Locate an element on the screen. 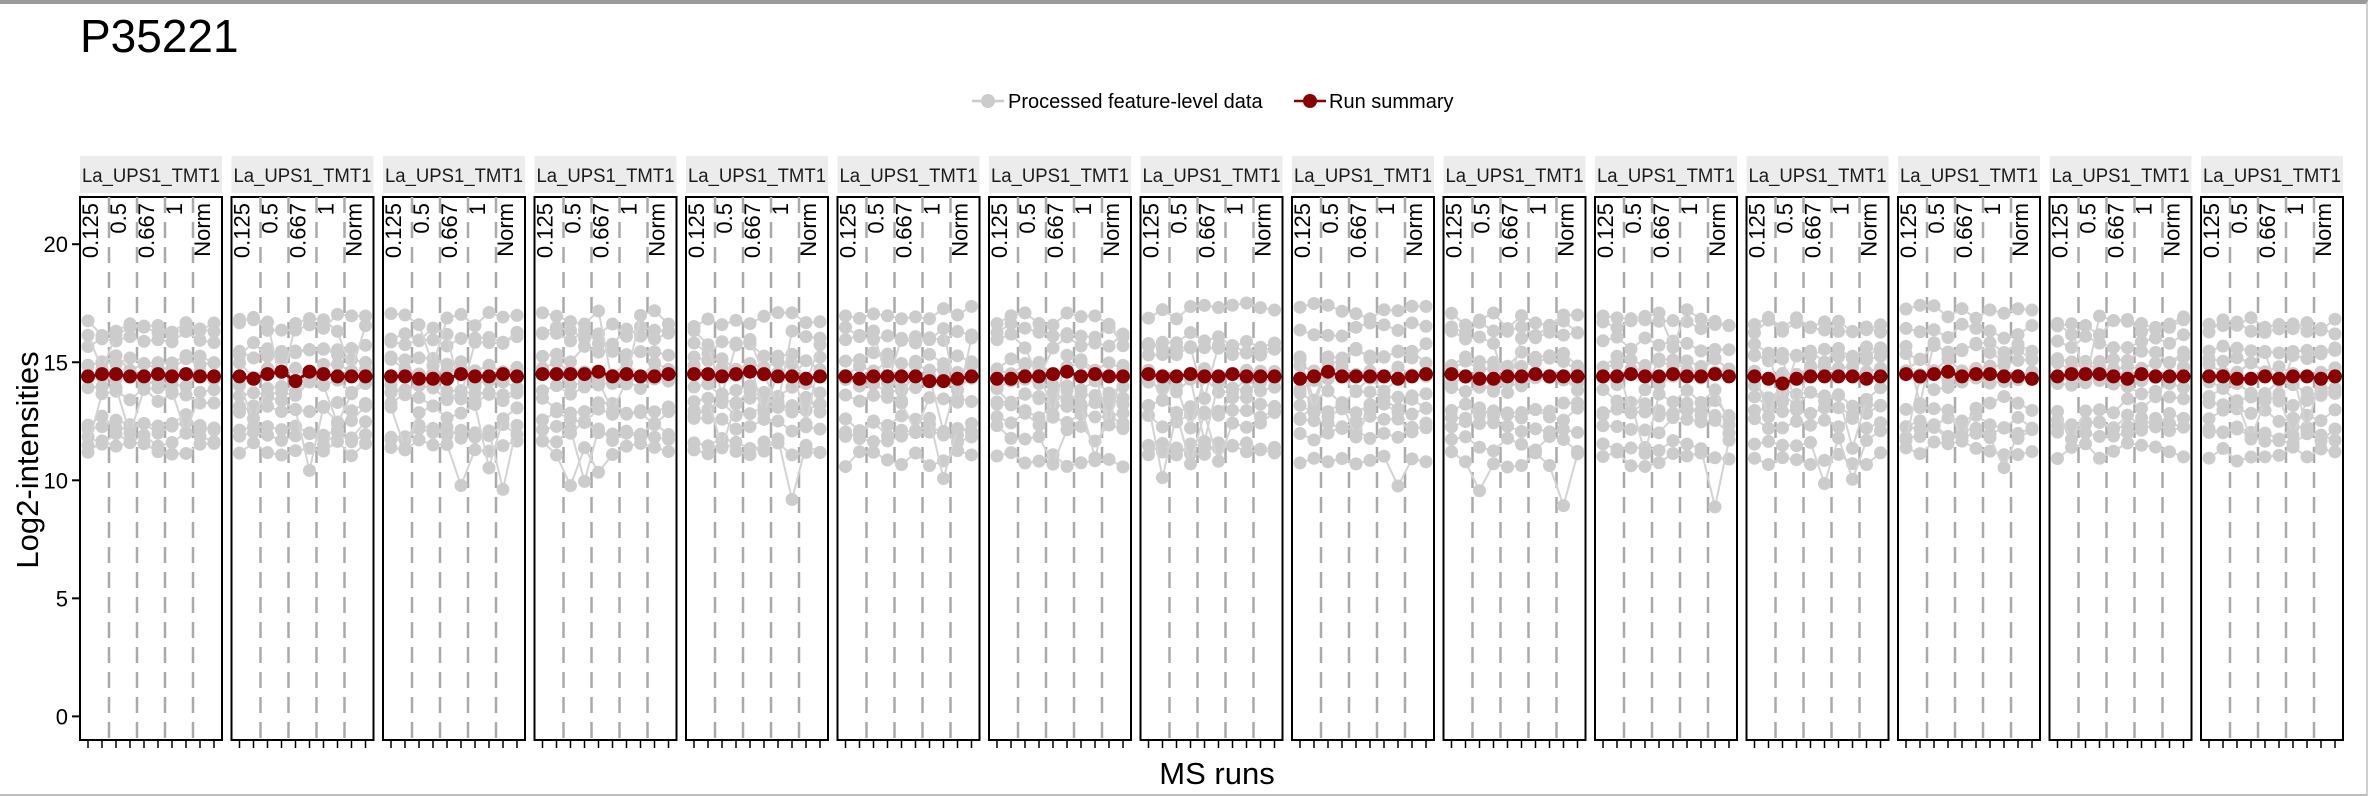 This screenshot has width=2368, height=796. run-label: 0.5 is located at coordinates (2239, 218).